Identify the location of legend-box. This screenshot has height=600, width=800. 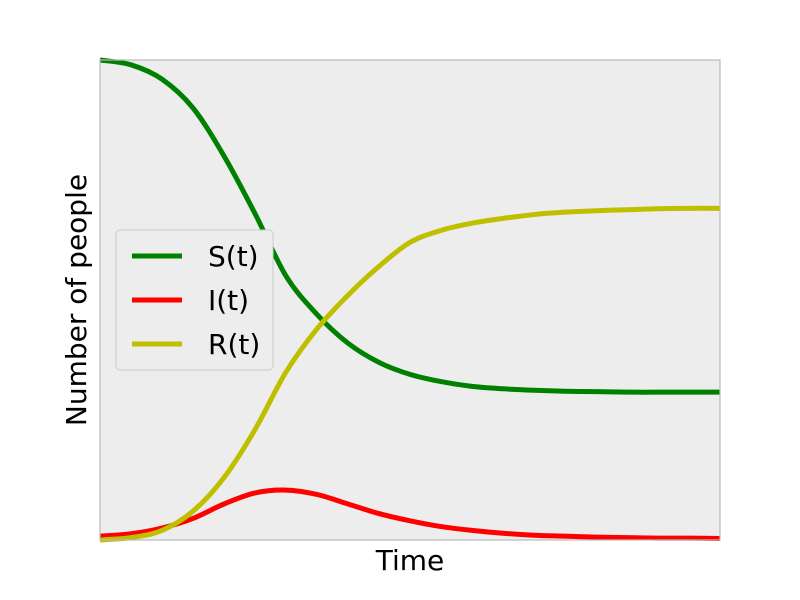
(194, 300).